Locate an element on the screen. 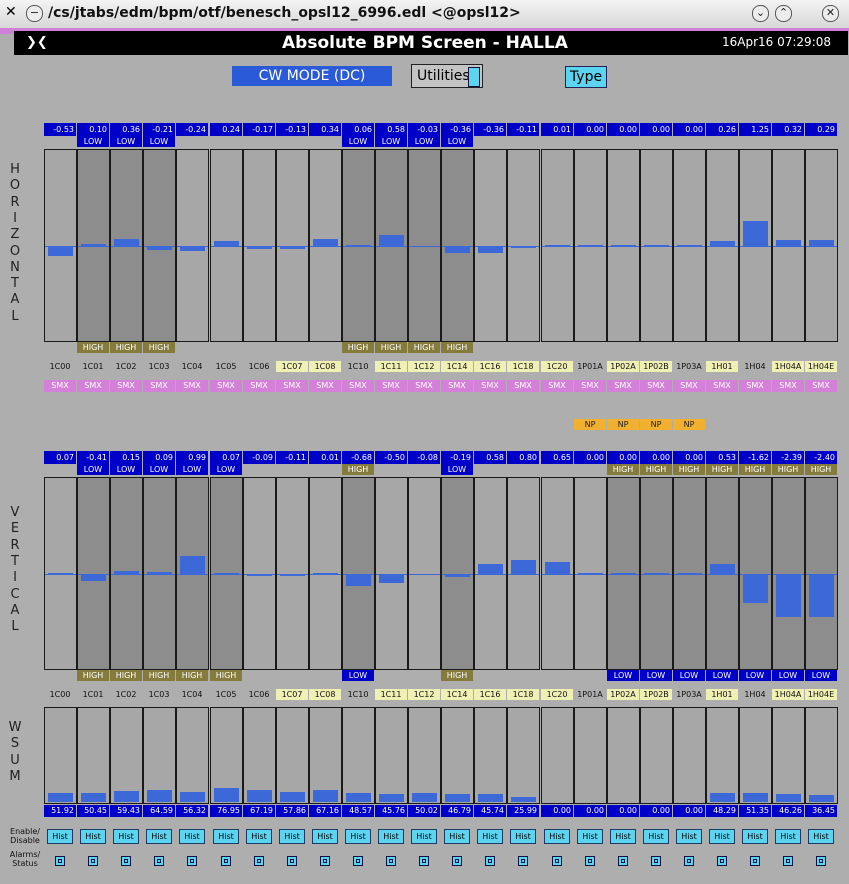  v-position-value: 0.07 is located at coordinates (60, 457).